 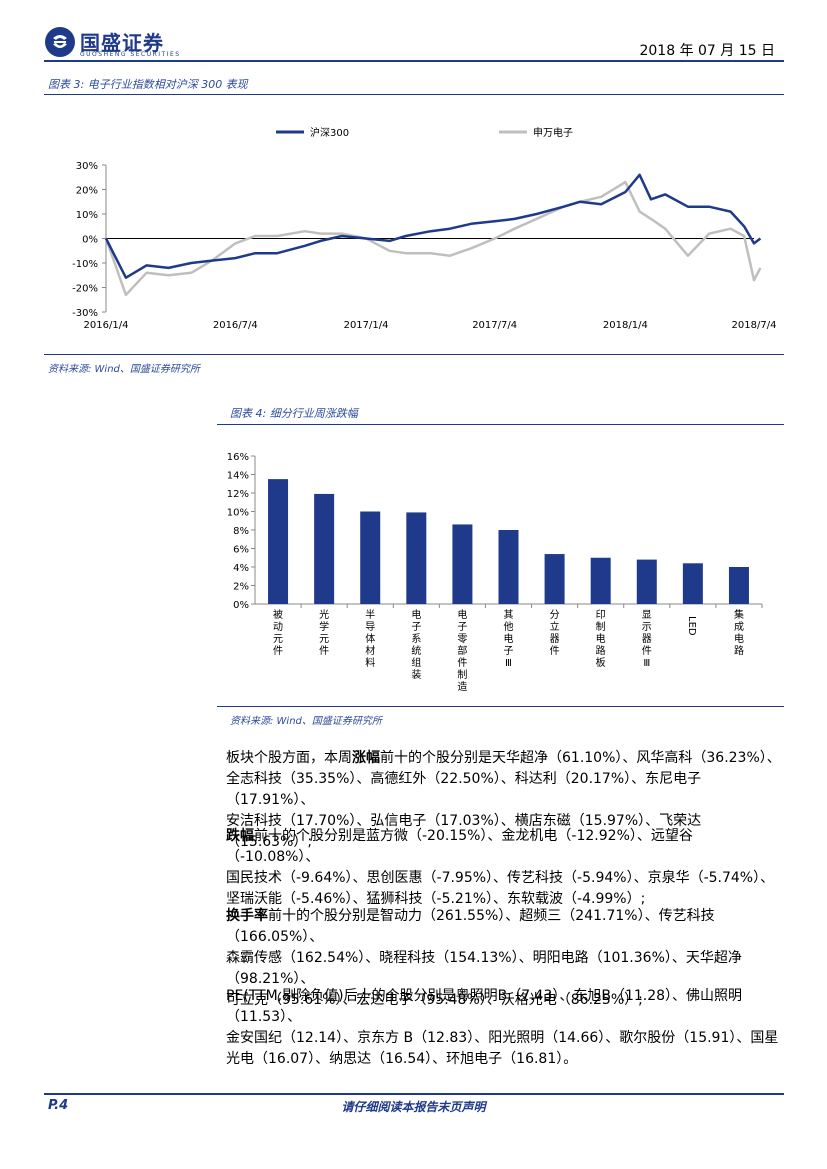 I want to click on x-tick-label: 2018/7/4, so click(x=754, y=325).